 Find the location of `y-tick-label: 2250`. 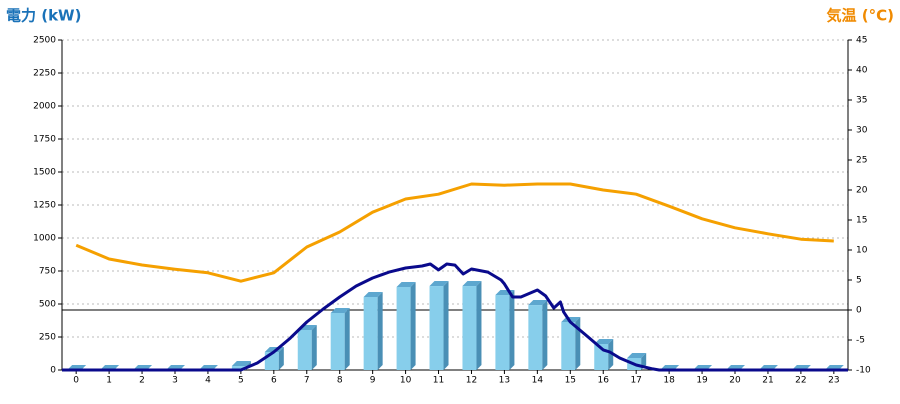

y-tick-label: 2250 is located at coordinates (44, 74).